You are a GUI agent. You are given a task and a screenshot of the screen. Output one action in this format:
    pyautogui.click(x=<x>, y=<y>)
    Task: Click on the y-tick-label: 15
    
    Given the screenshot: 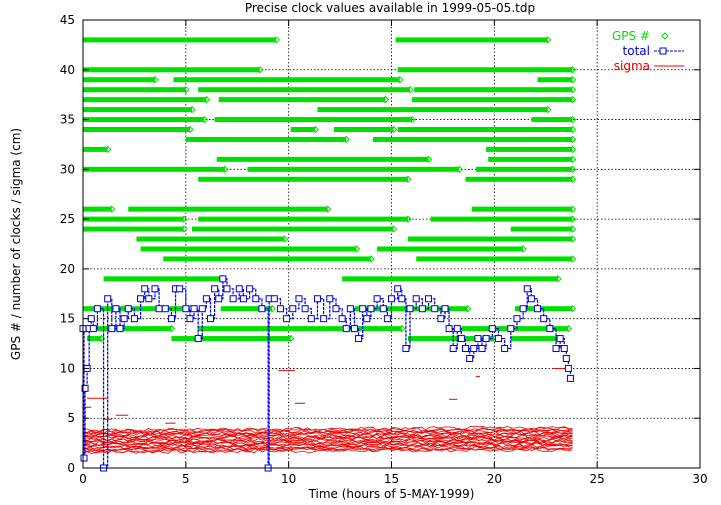 What is the action you would take?
    pyautogui.click(x=67, y=319)
    